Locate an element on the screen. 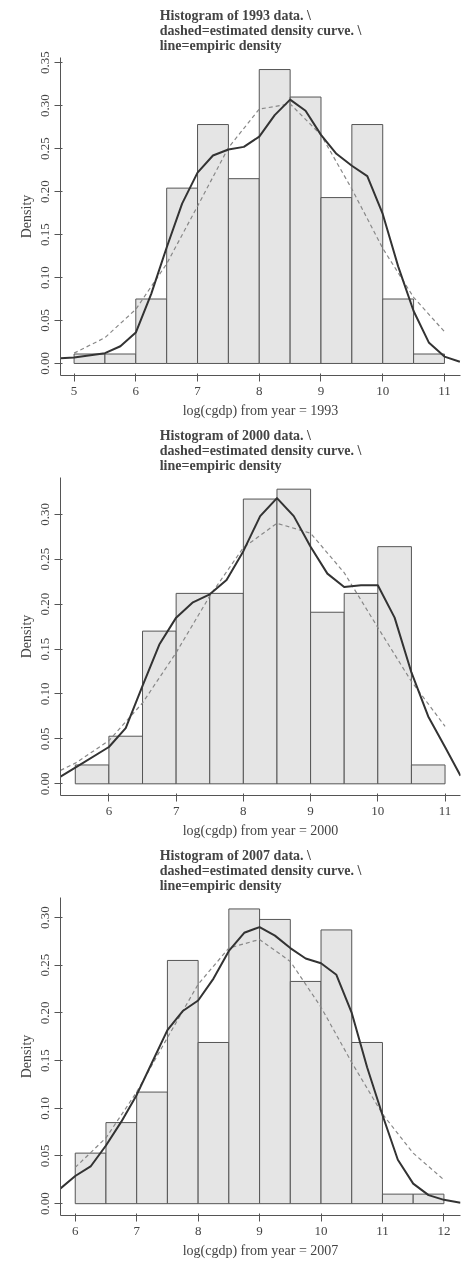 The image size is (470, 1268). chart-title: Histogram of 2007 data. \ dashed=estimated density curve. \ line=empiric density is located at coordinates (261, 870).